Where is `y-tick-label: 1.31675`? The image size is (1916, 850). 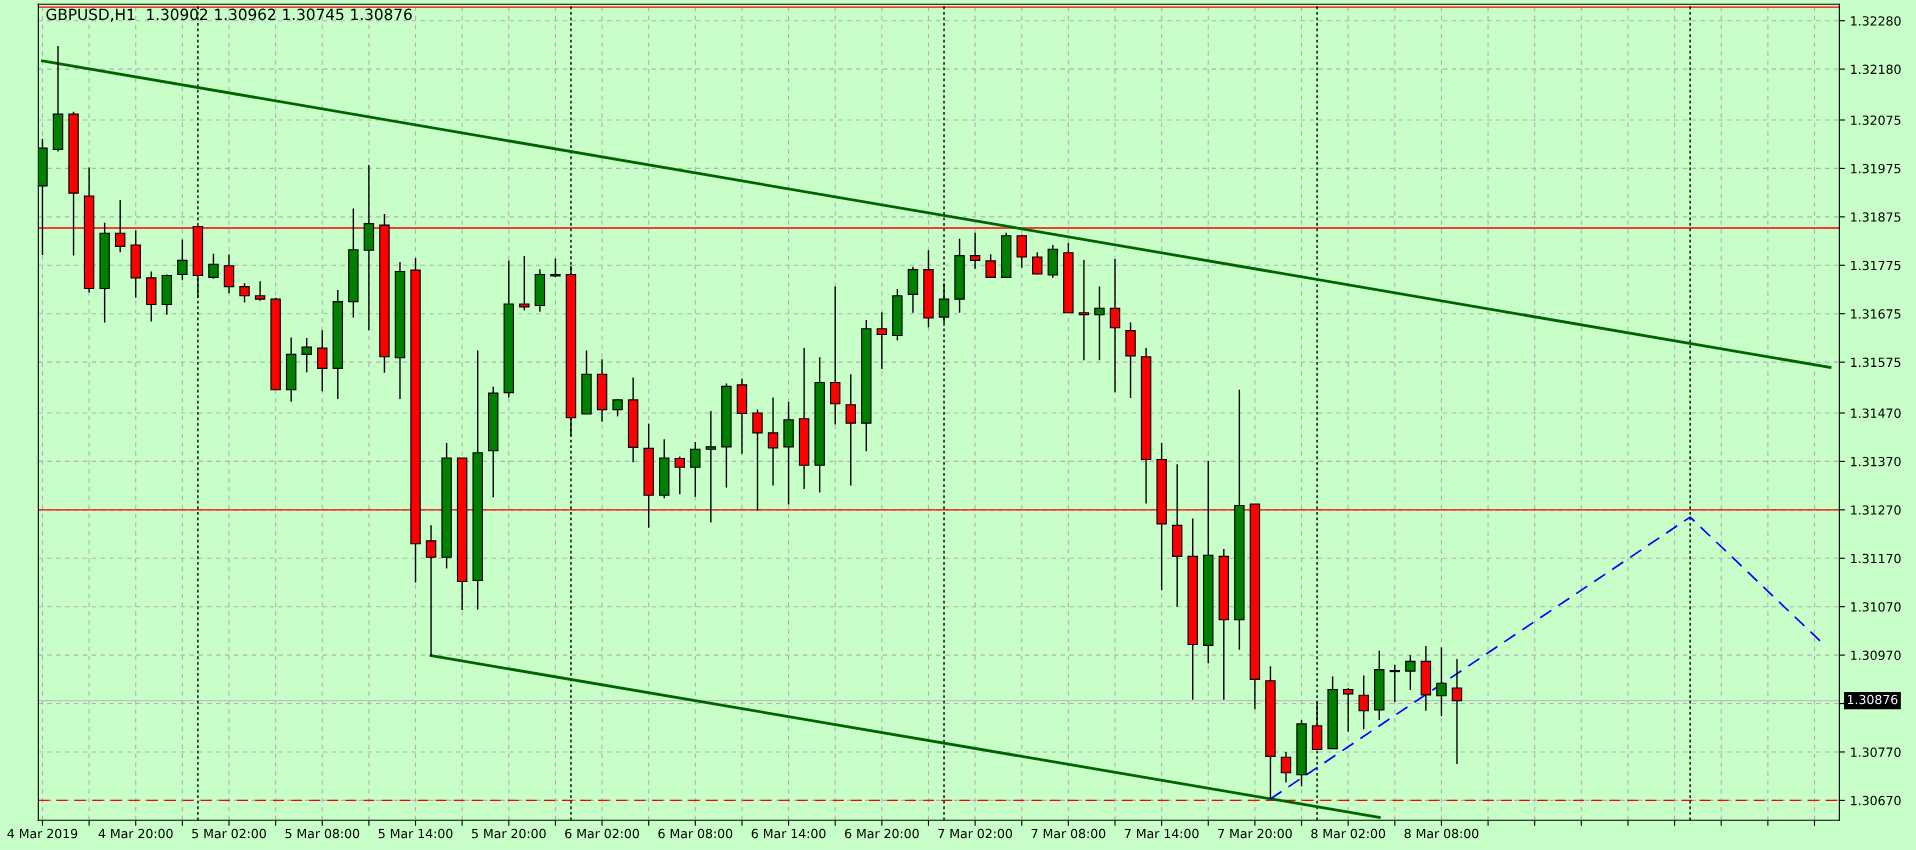 y-tick-label: 1.31675 is located at coordinates (1876, 314).